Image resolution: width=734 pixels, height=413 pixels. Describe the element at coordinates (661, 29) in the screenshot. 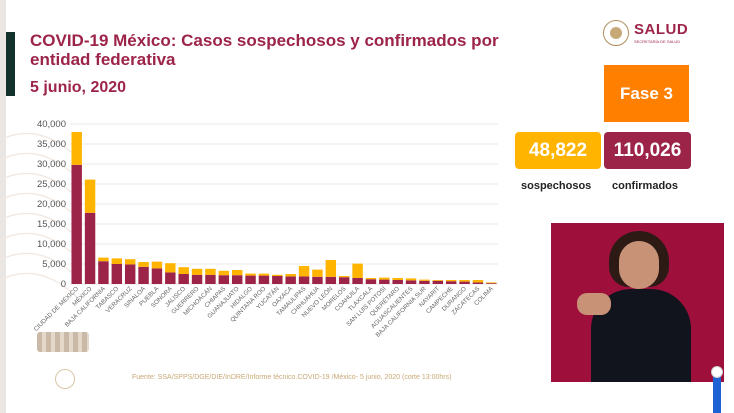

I see `logo-name: SALUD` at that location.